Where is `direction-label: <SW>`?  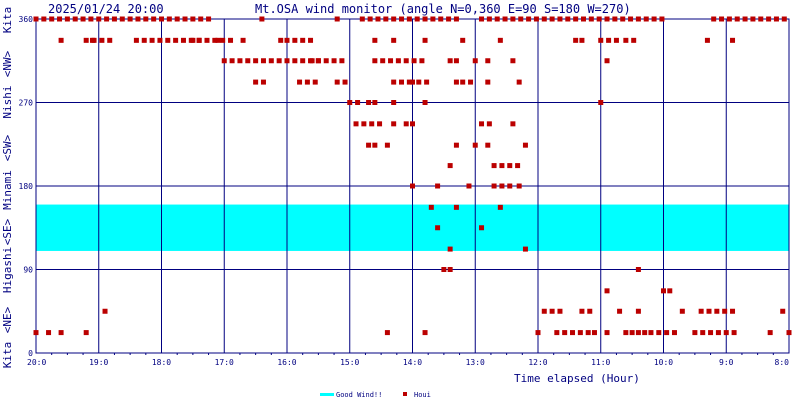 direction-label: <SW> is located at coordinates (7, 147).